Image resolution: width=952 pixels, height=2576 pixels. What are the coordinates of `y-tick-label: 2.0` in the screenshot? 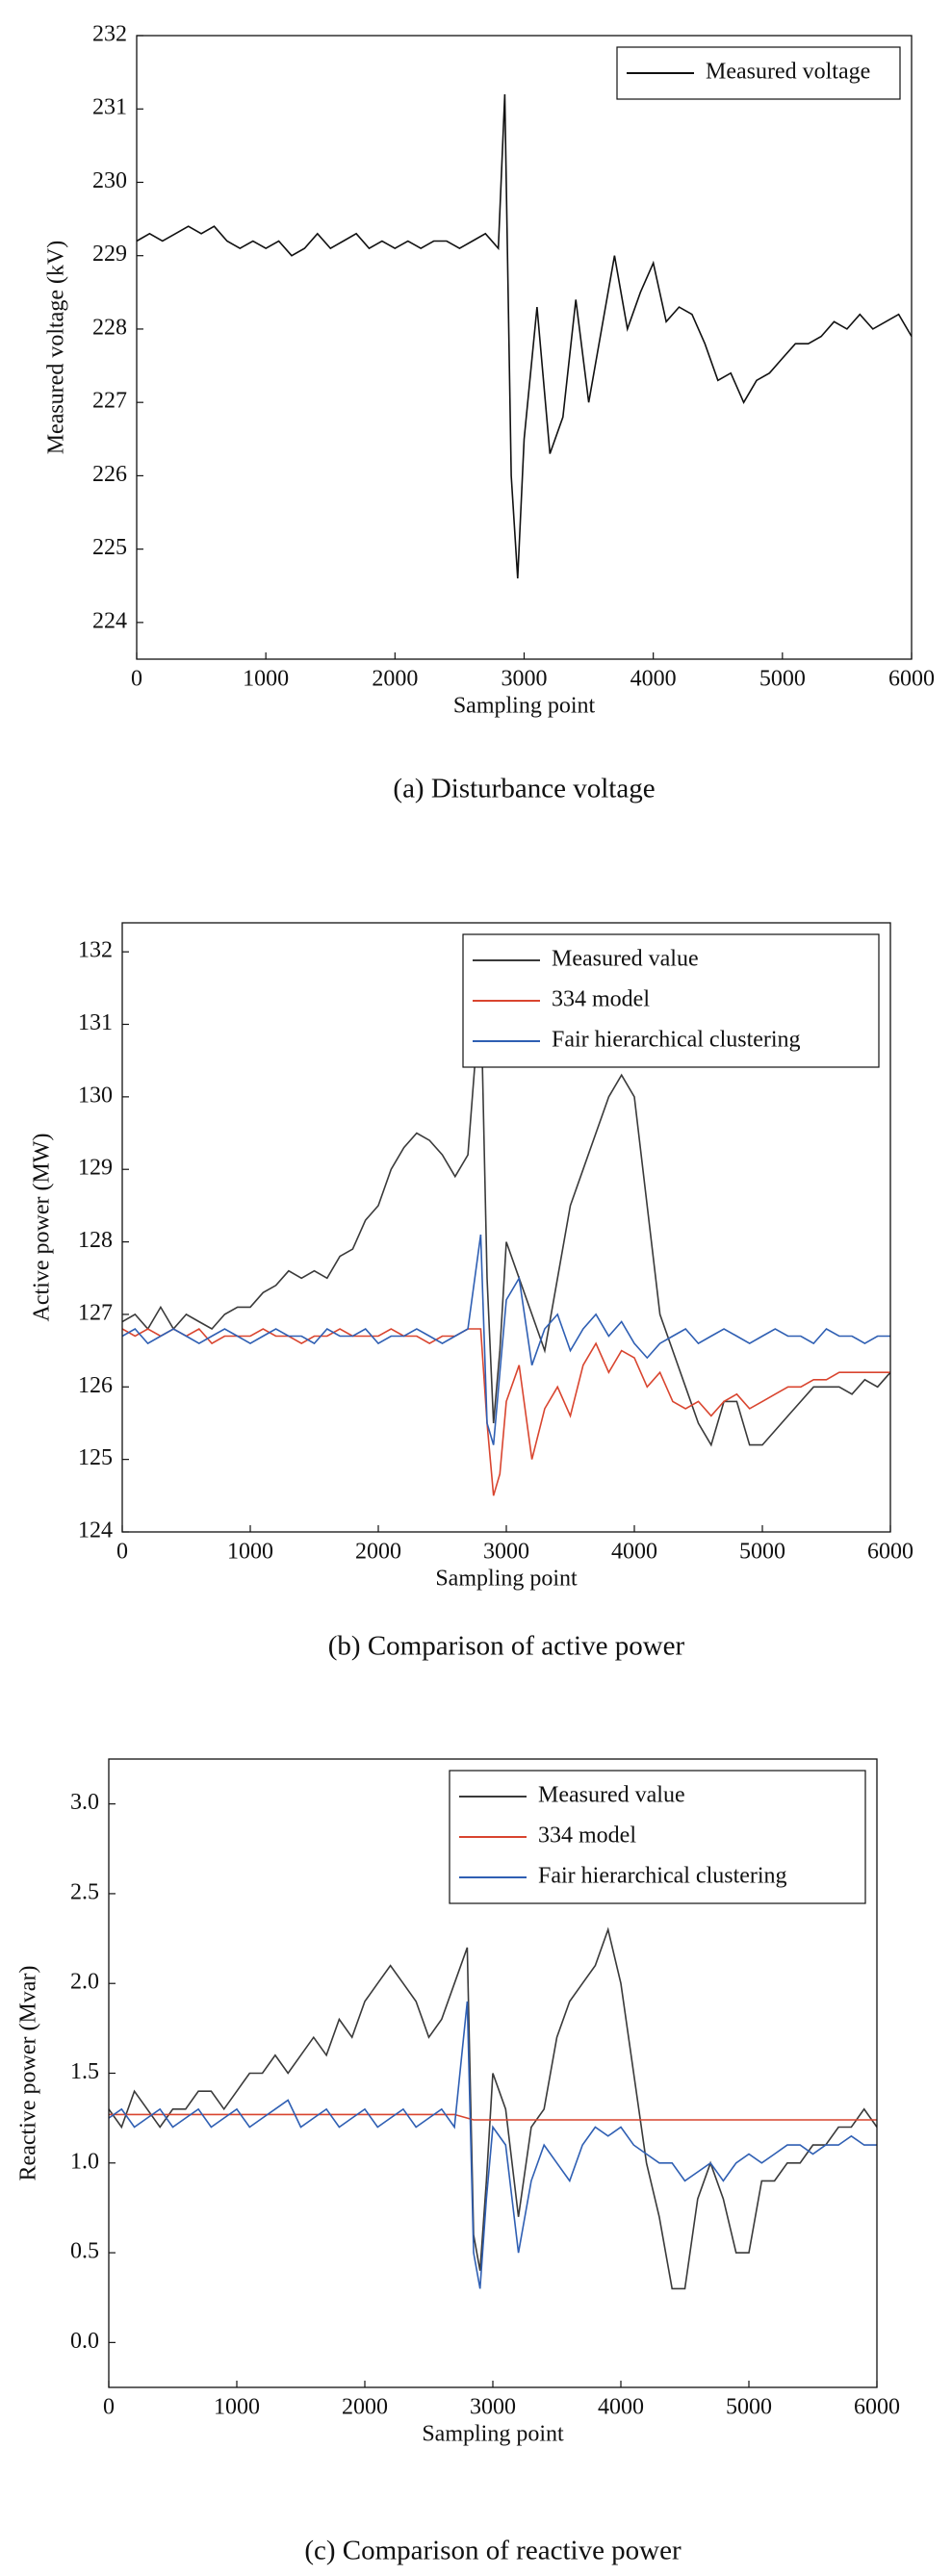 It's located at (84, 1982).